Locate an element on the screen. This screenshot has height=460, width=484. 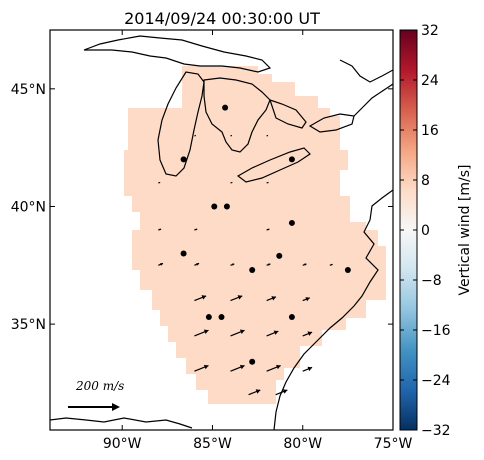
x-tick-label: 75°W is located at coordinates (393, 444).